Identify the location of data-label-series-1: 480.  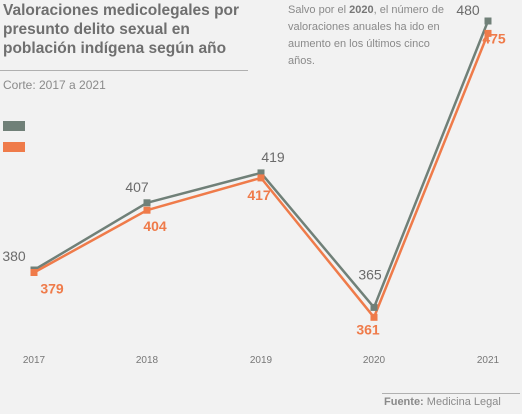
(468, 10).